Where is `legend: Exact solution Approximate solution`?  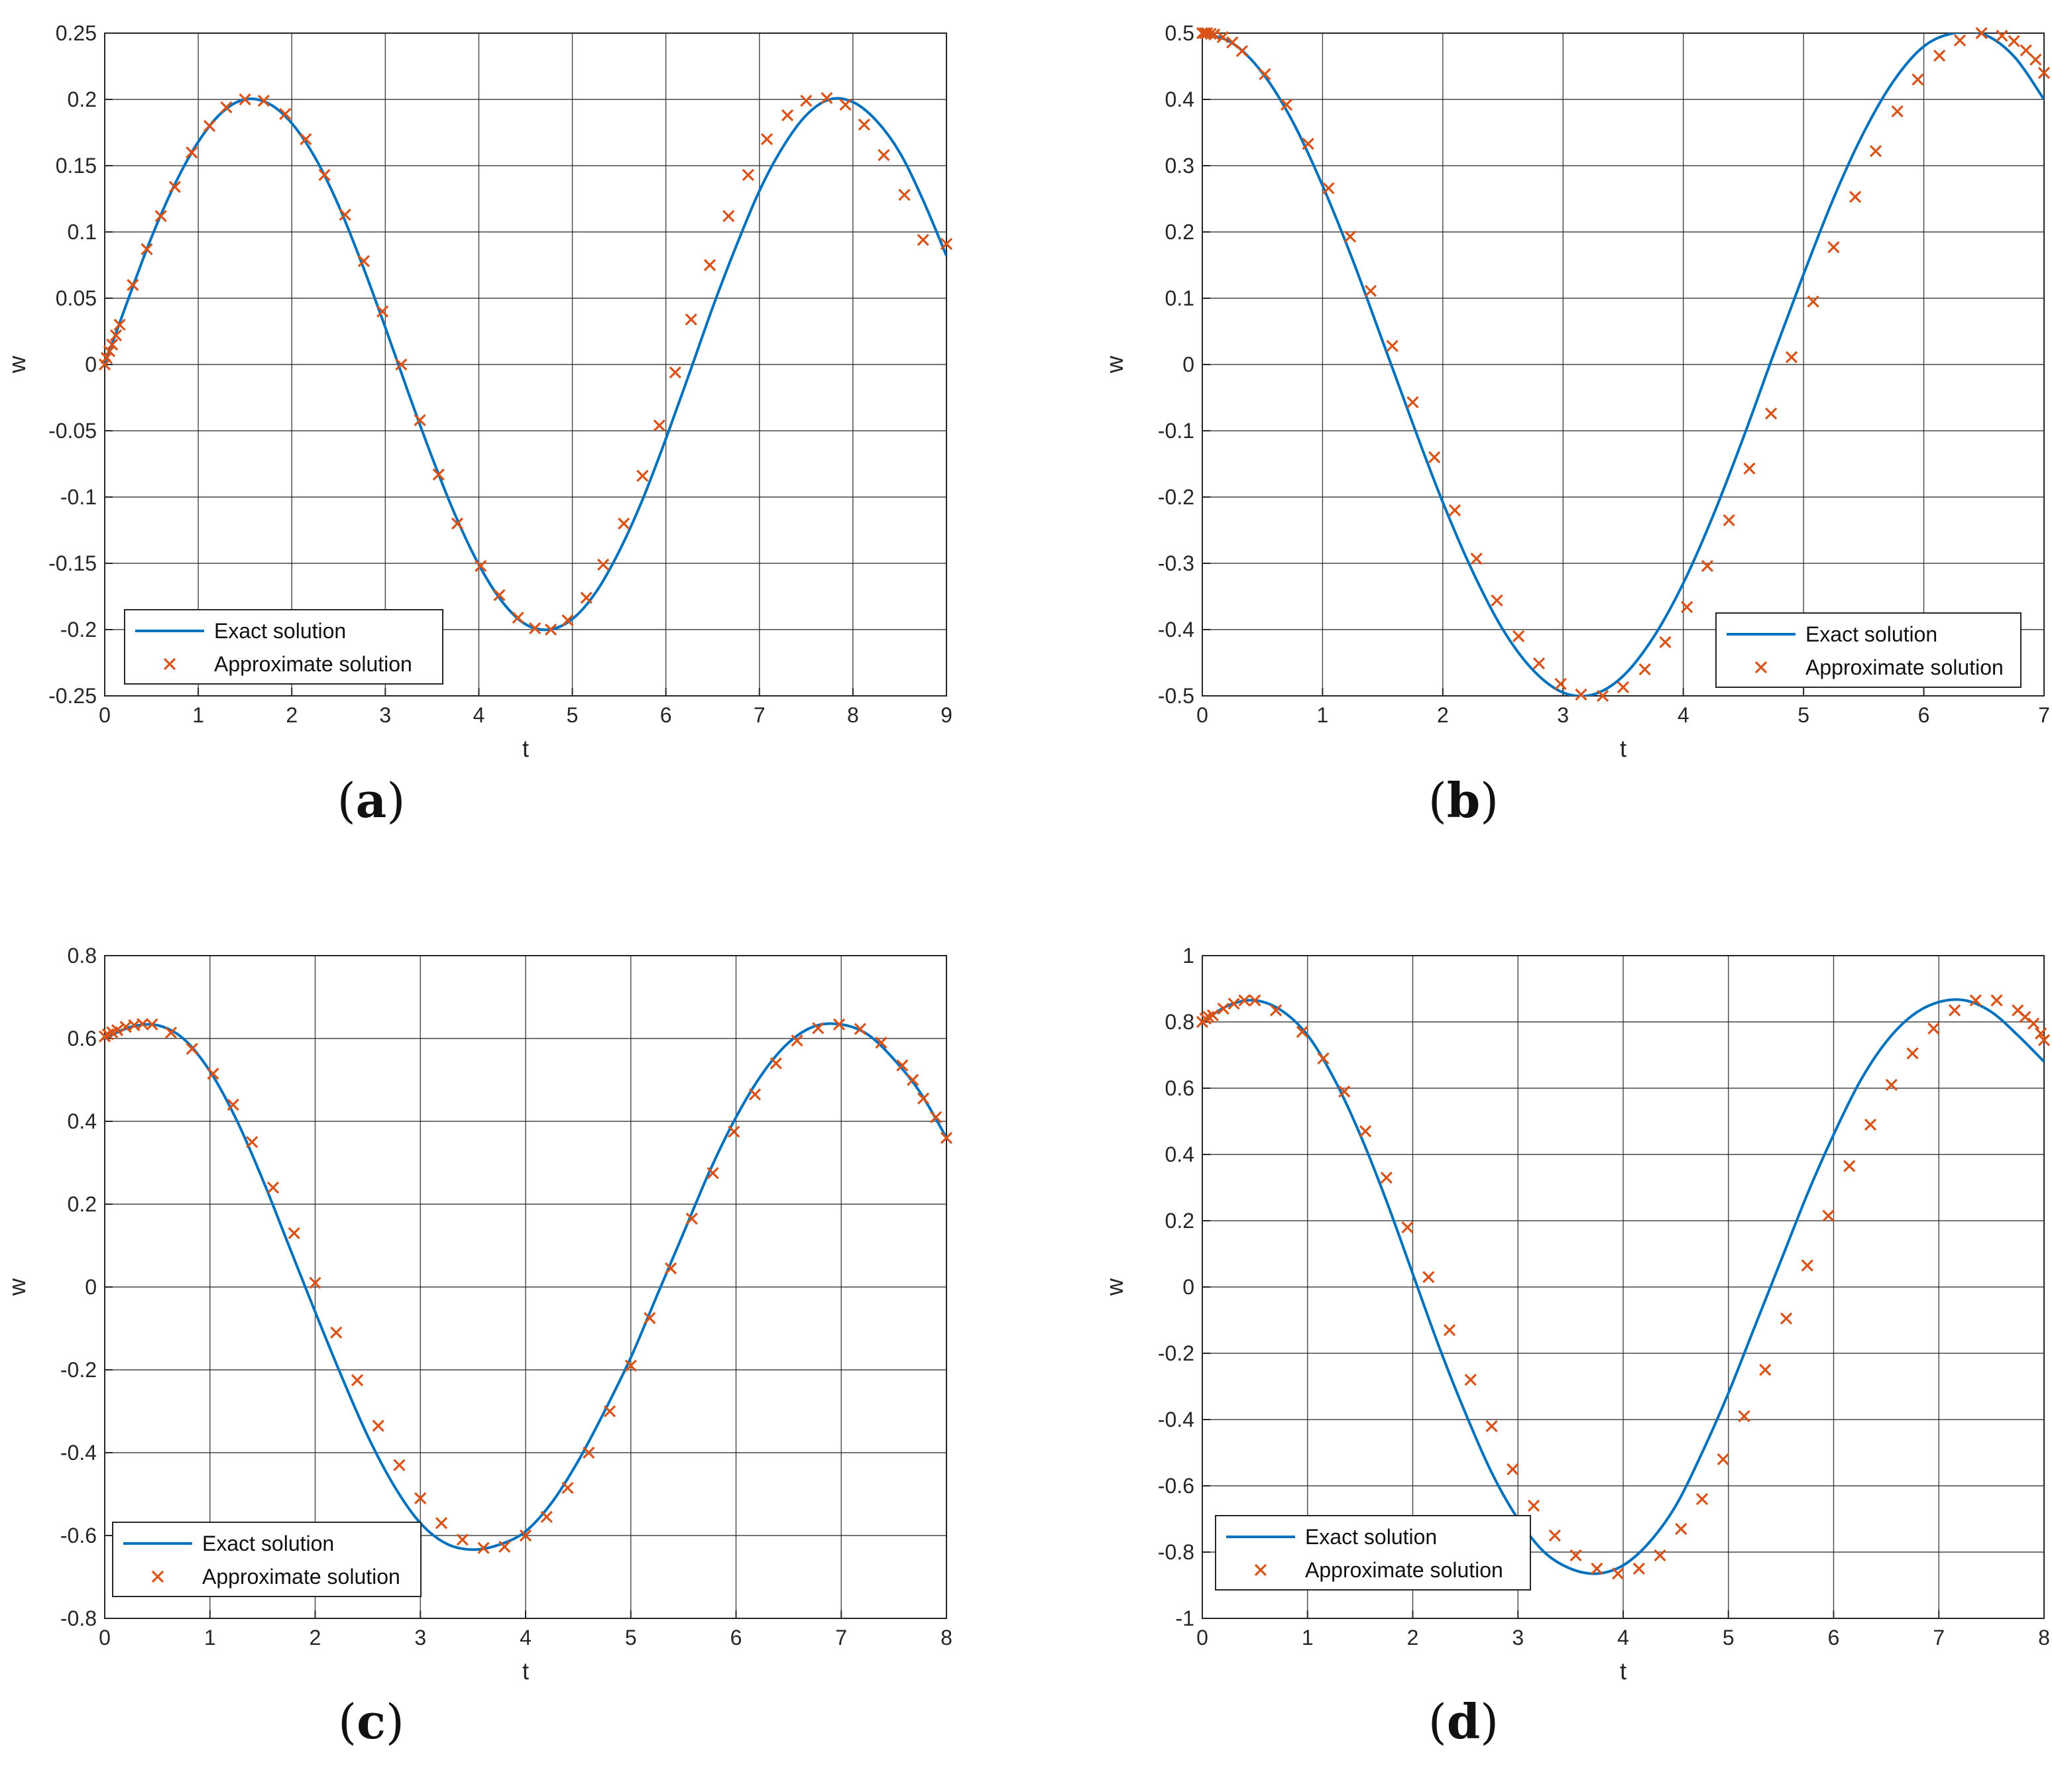 legend: Exact solution Approximate solution is located at coordinates (1868, 650).